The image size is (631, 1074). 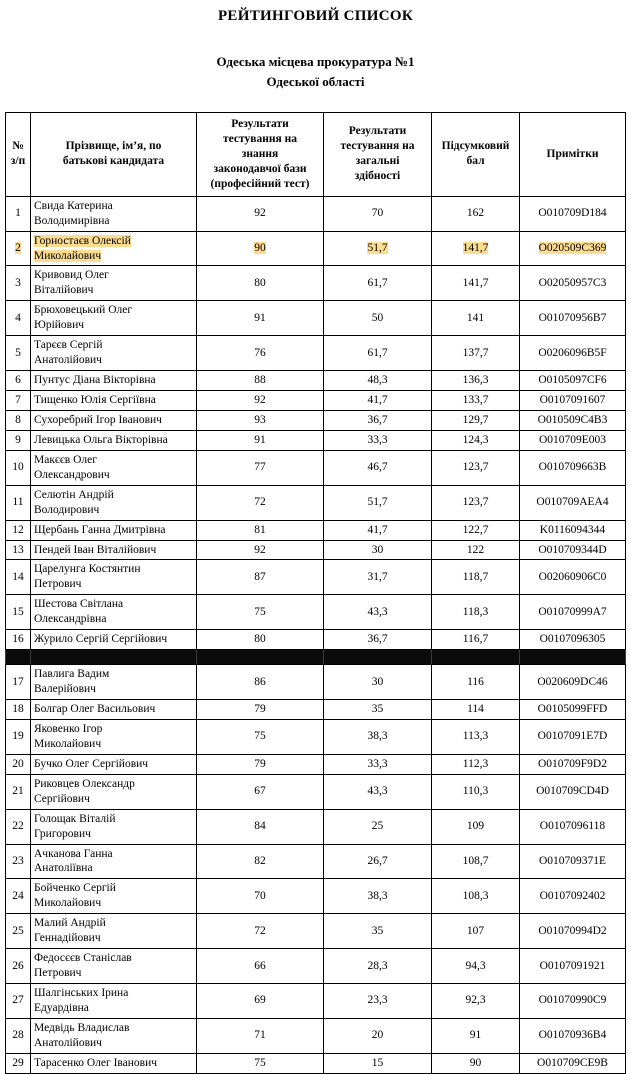 What do you see at coordinates (113, 318) in the screenshot?
I see `candidate-name-cell: Брюховецький Олег Юрійович` at bounding box center [113, 318].